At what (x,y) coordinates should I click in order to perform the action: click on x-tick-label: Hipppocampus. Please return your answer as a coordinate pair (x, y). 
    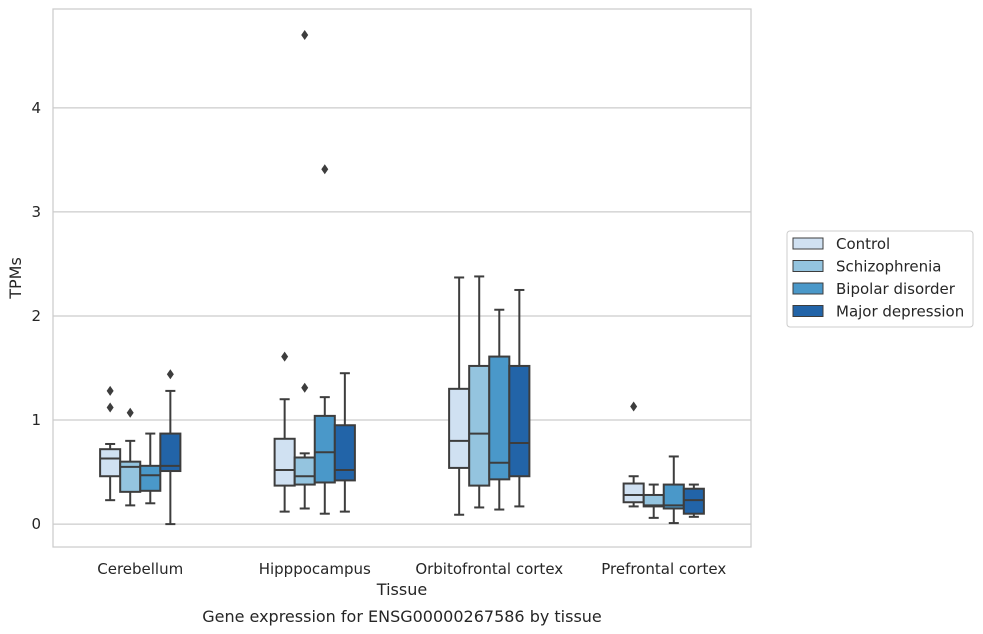
    Looking at the image, I should click on (315, 569).